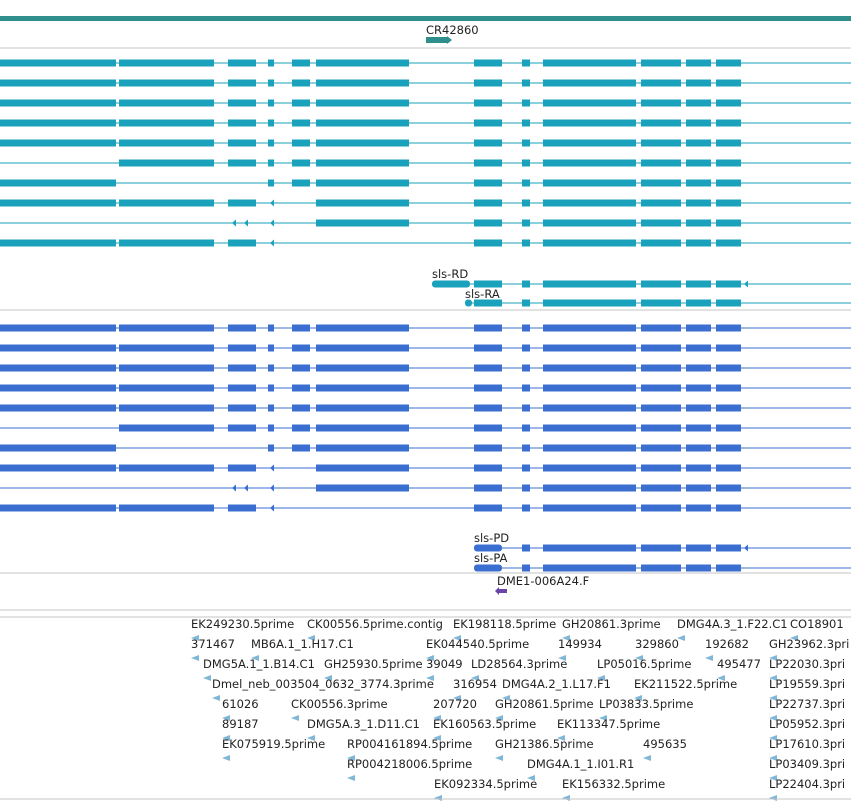 The image size is (851, 801). Describe the element at coordinates (240, 709) in the screenshot. I see `est-feature: 61026` at that location.